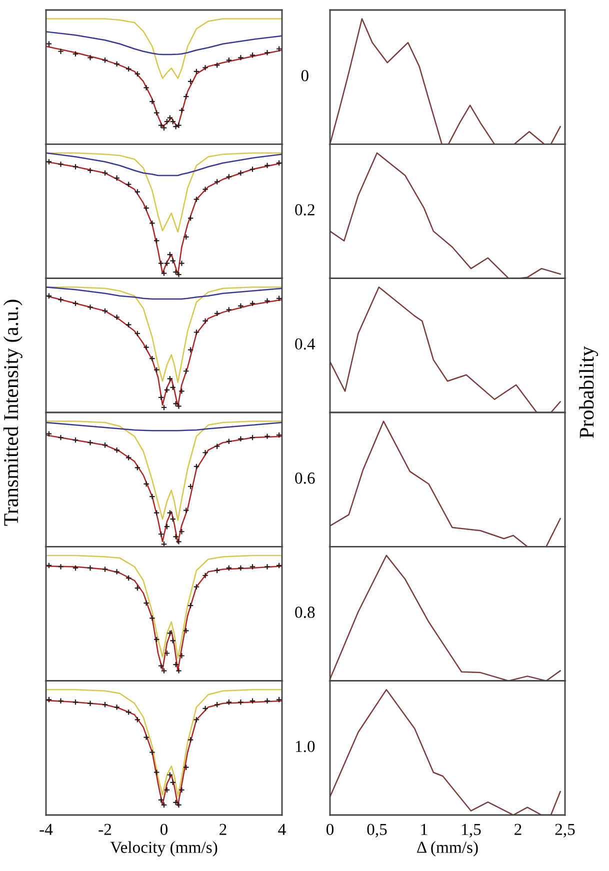 Image resolution: width=609 pixels, height=871 pixels. What do you see at coordinates (304, 76) in the screenshot?
I see `text: 0` at bounding box center [304, 76].